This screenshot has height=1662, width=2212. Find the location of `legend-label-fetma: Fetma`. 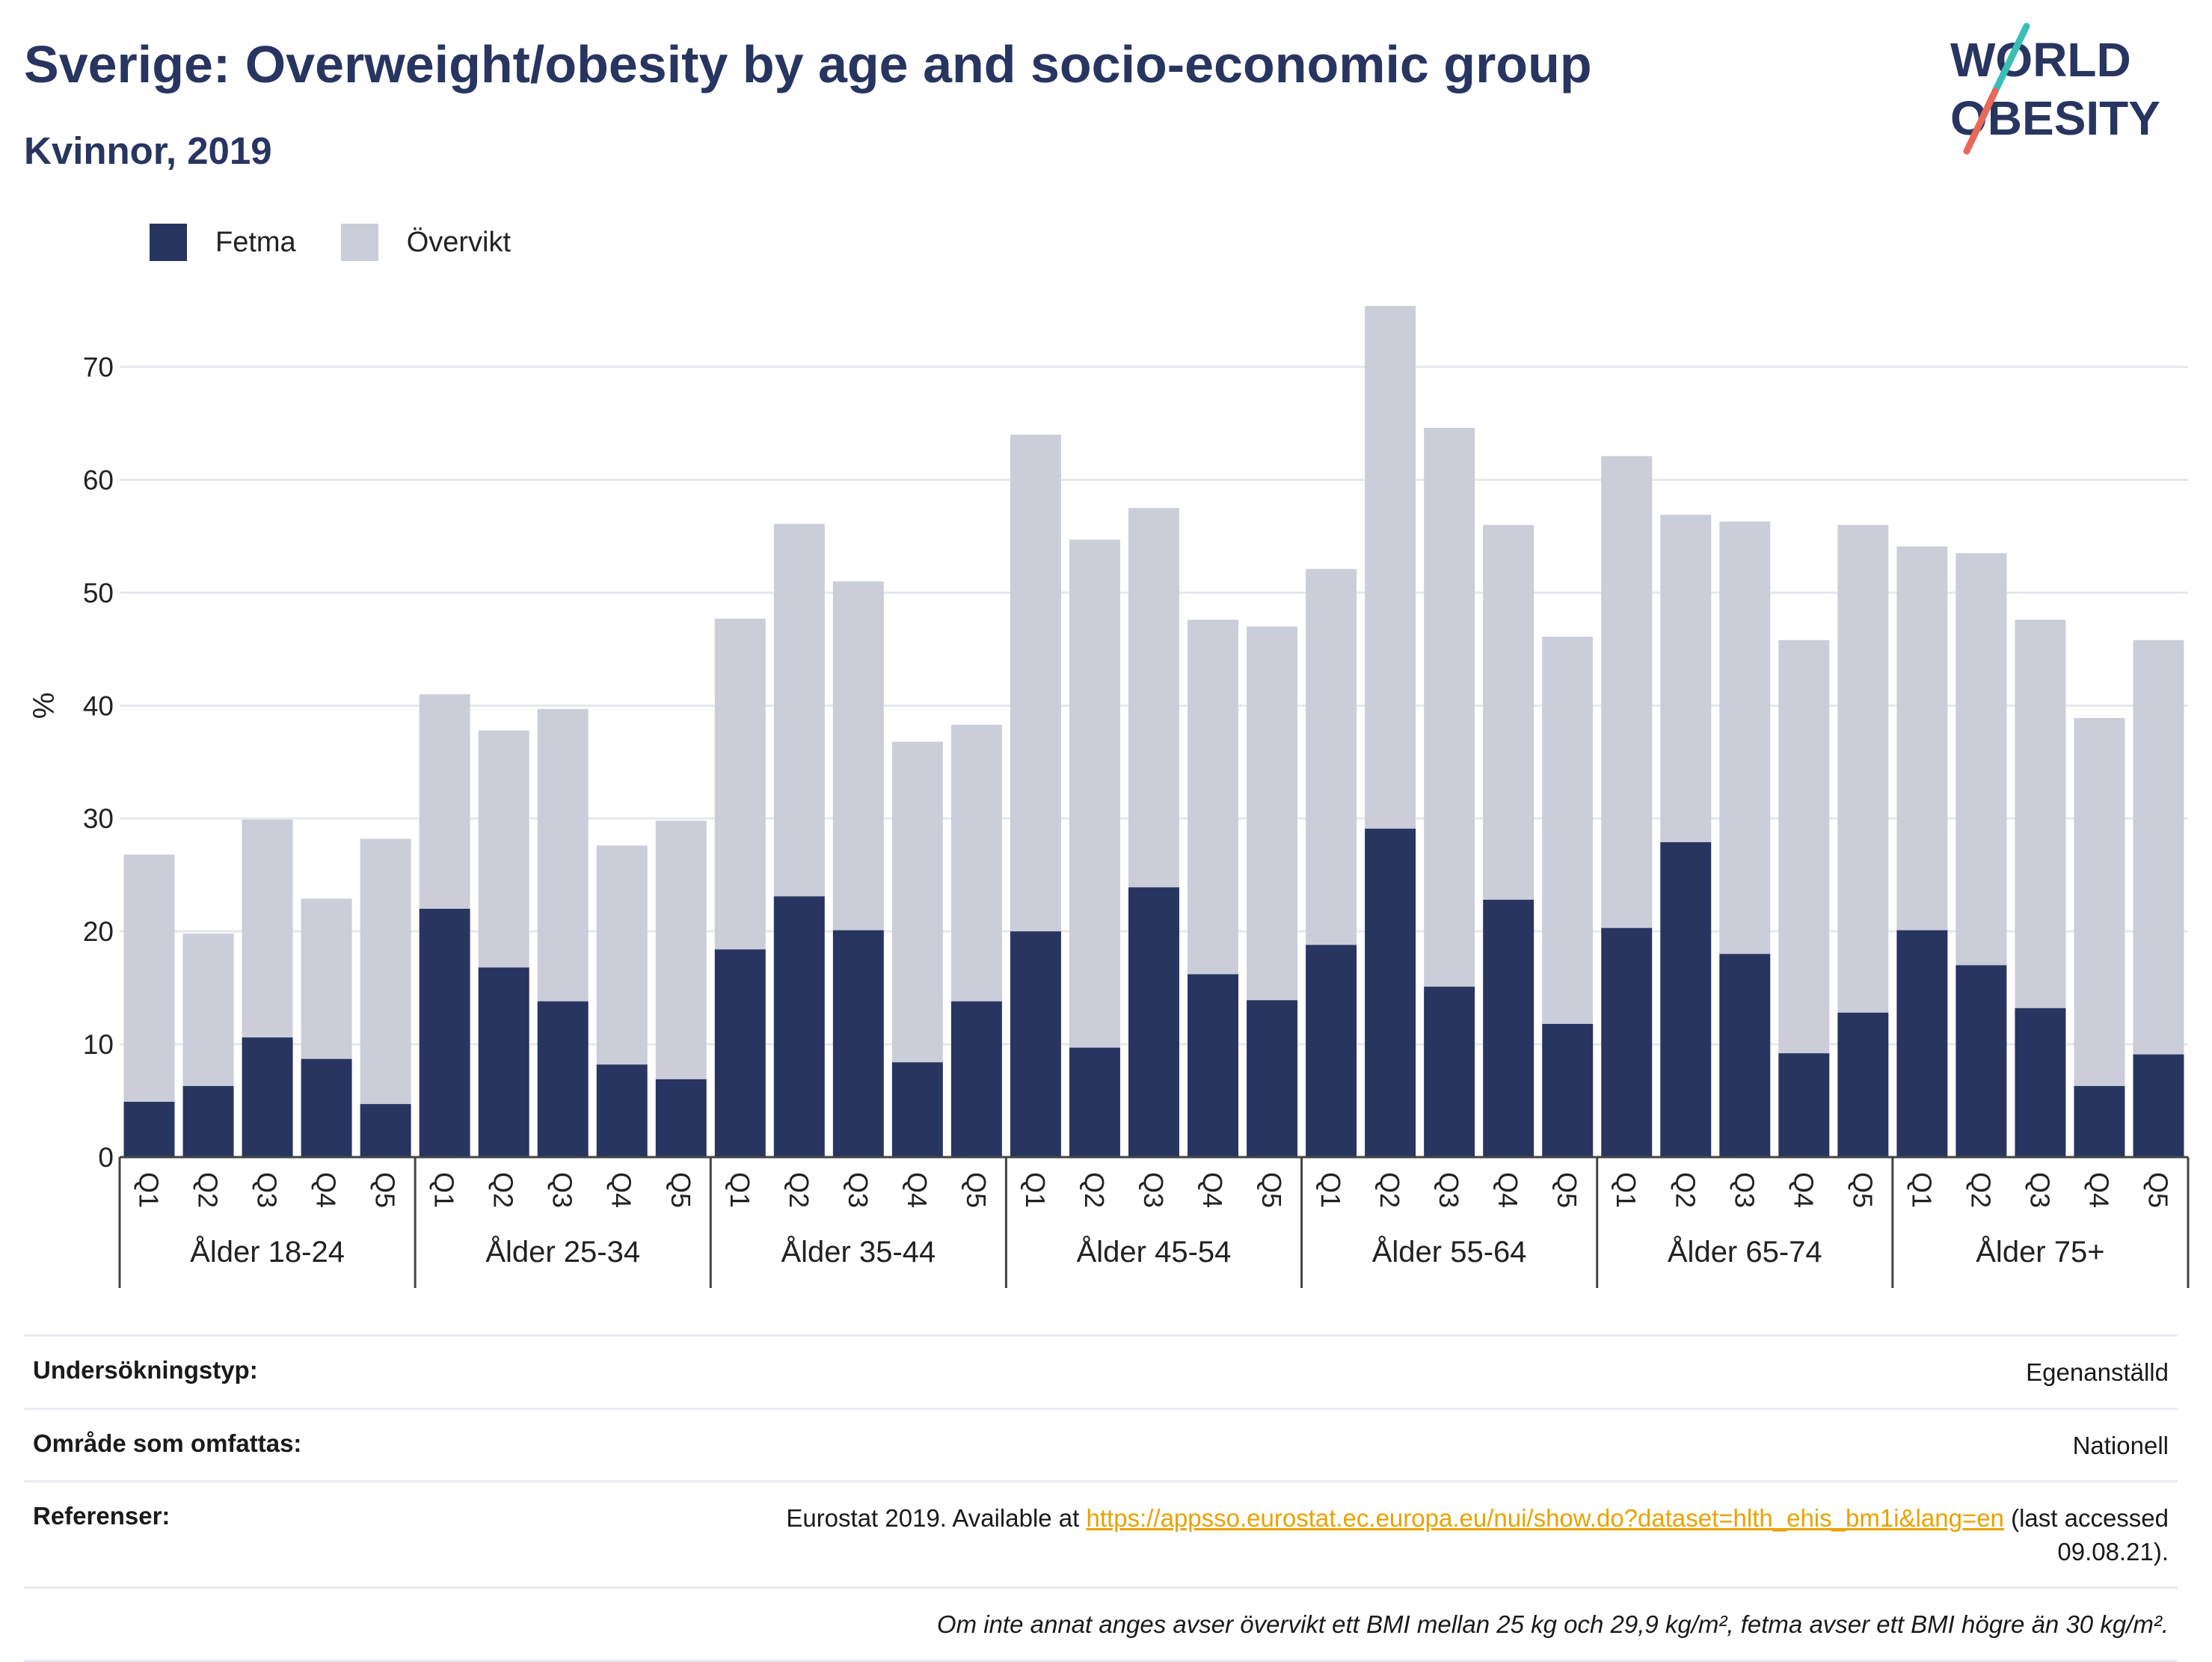

legend-label-fetma: Fetma is located at coordinates (255, 242).